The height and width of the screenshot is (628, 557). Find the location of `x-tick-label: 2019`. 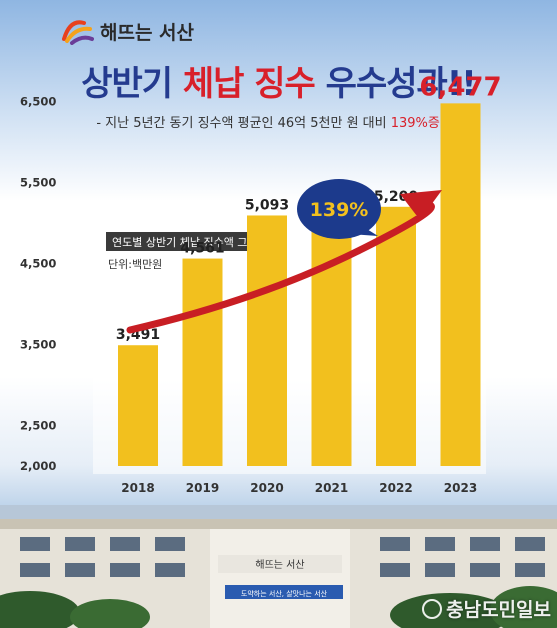

x-tick-label: 2019 is located at coordinates (202, 488).